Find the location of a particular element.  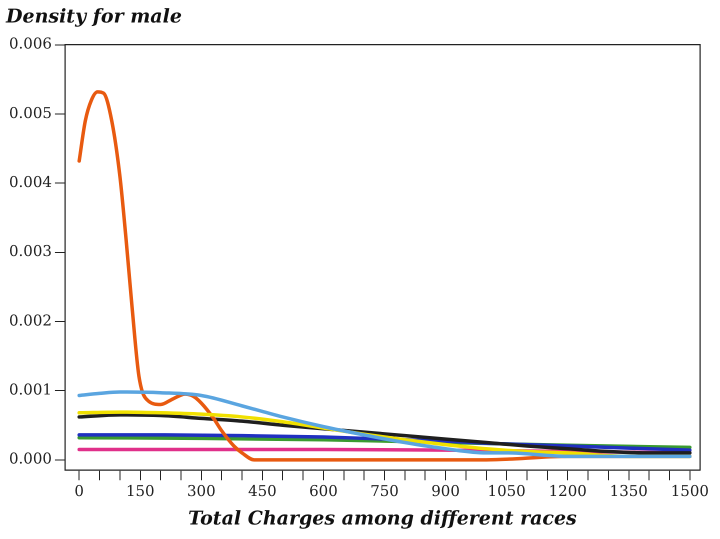

x-axis-title: Total Charges among different races is located at coordinates (383, 519).